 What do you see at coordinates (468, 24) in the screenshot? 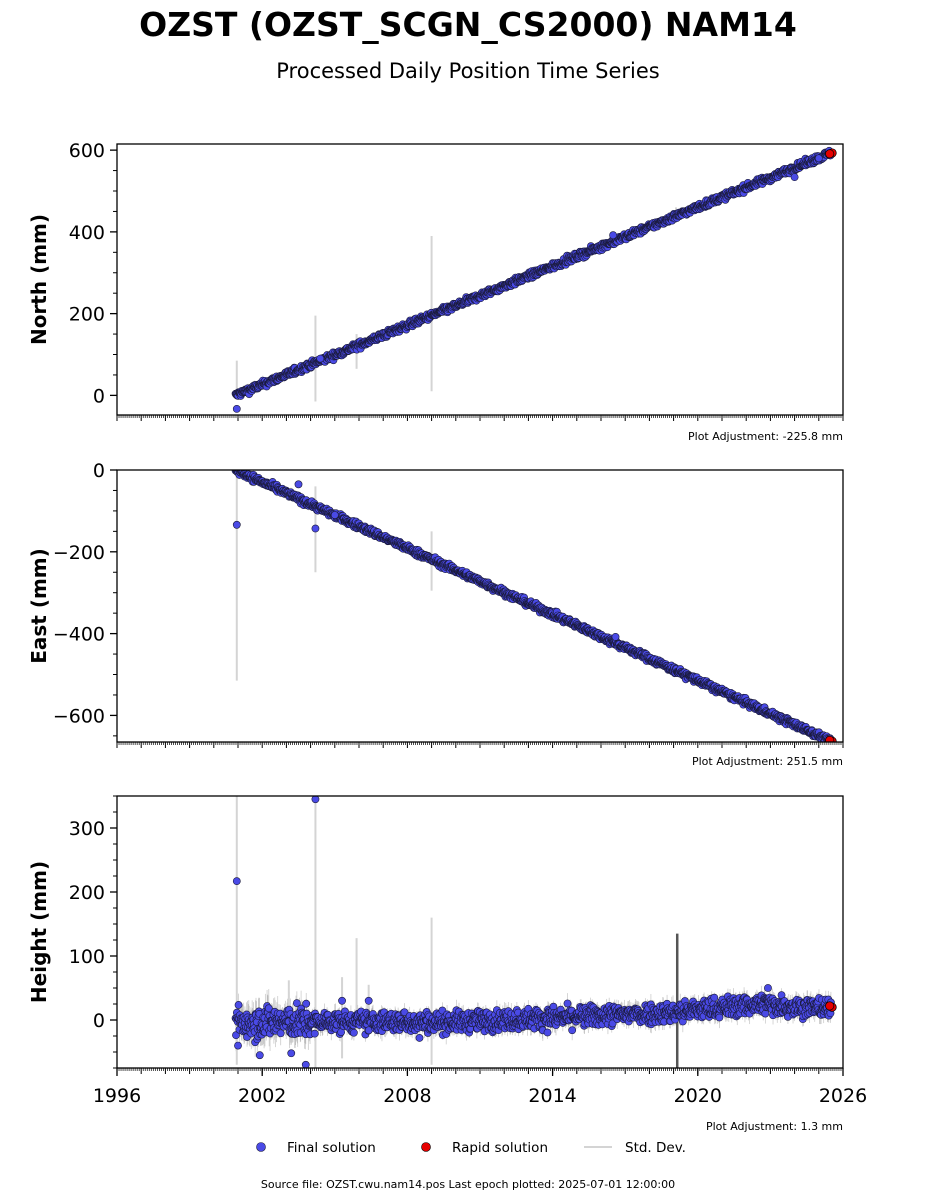
I see `chart-title: OZST (OZST_SCGN_CS2000) NAM14` at bounding box center [468, 24].